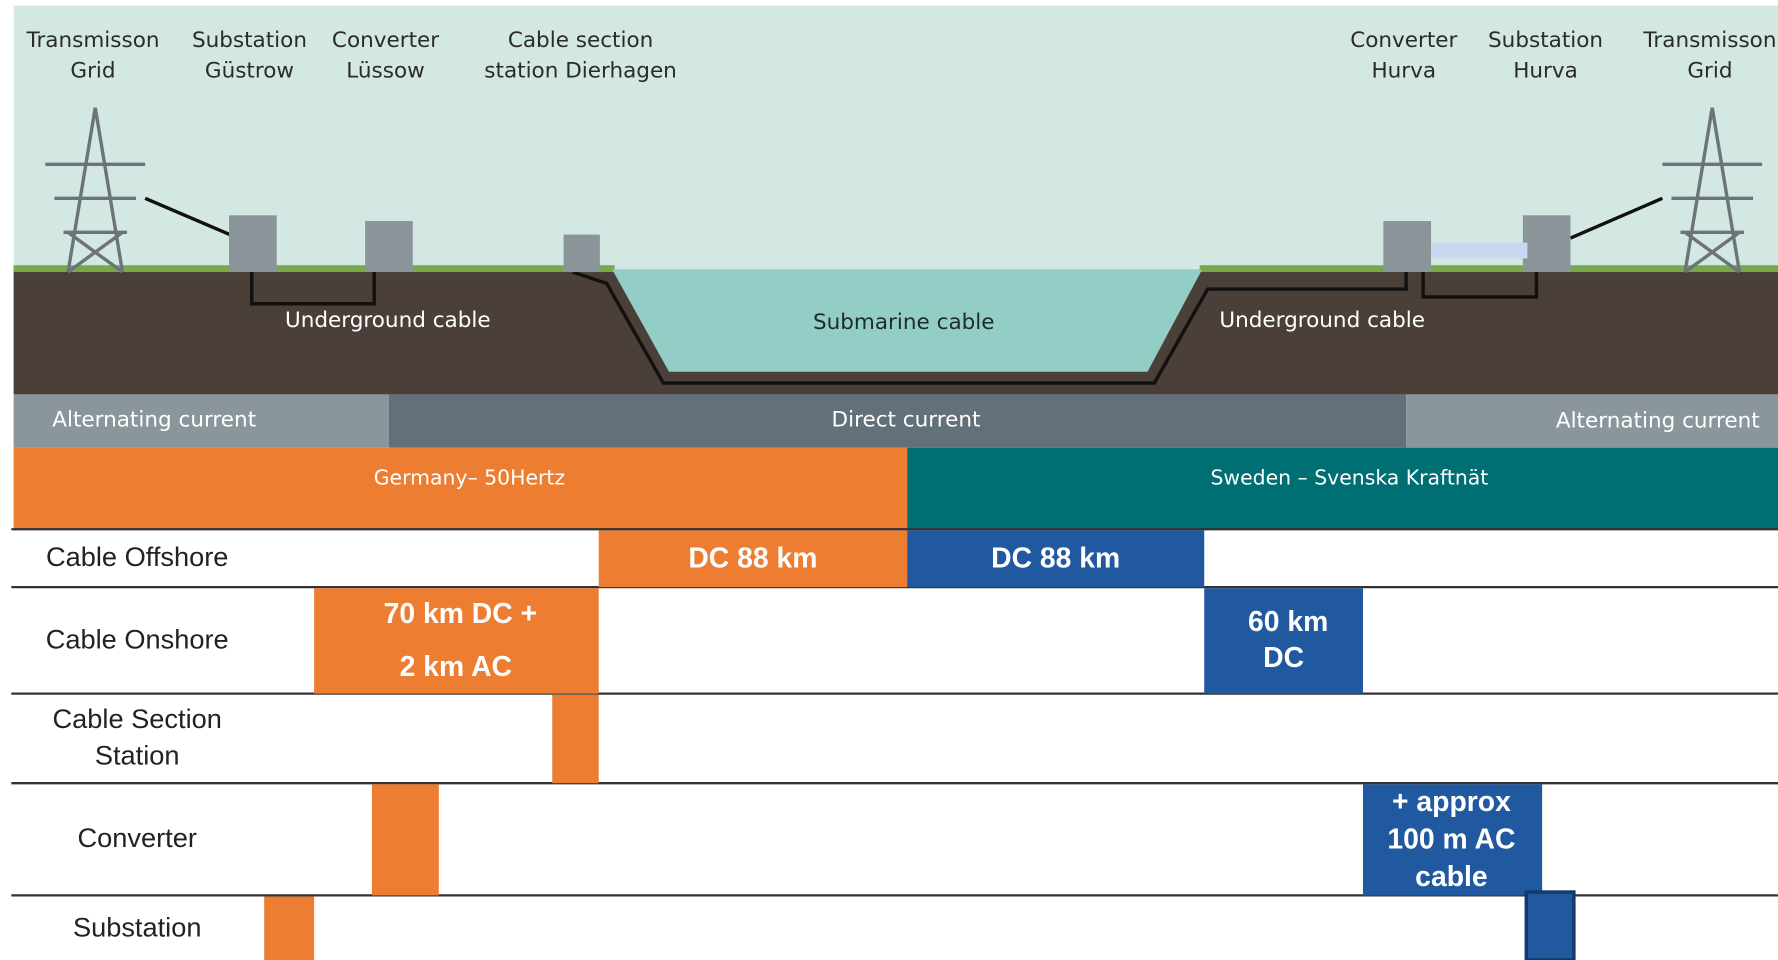  What do you see at coordinates (580, 70) in the screenshot?
I see `station-label: station Dierhagen` at bounding box center [580, 70].